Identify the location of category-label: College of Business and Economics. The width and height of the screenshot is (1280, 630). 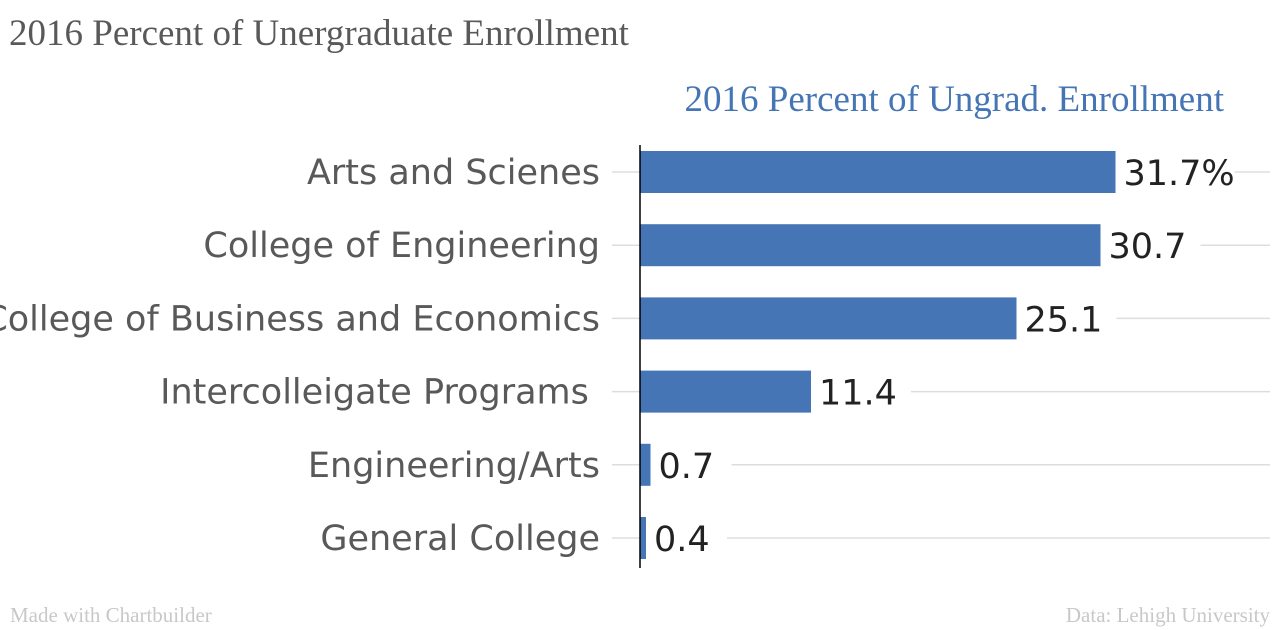
(300, 319).